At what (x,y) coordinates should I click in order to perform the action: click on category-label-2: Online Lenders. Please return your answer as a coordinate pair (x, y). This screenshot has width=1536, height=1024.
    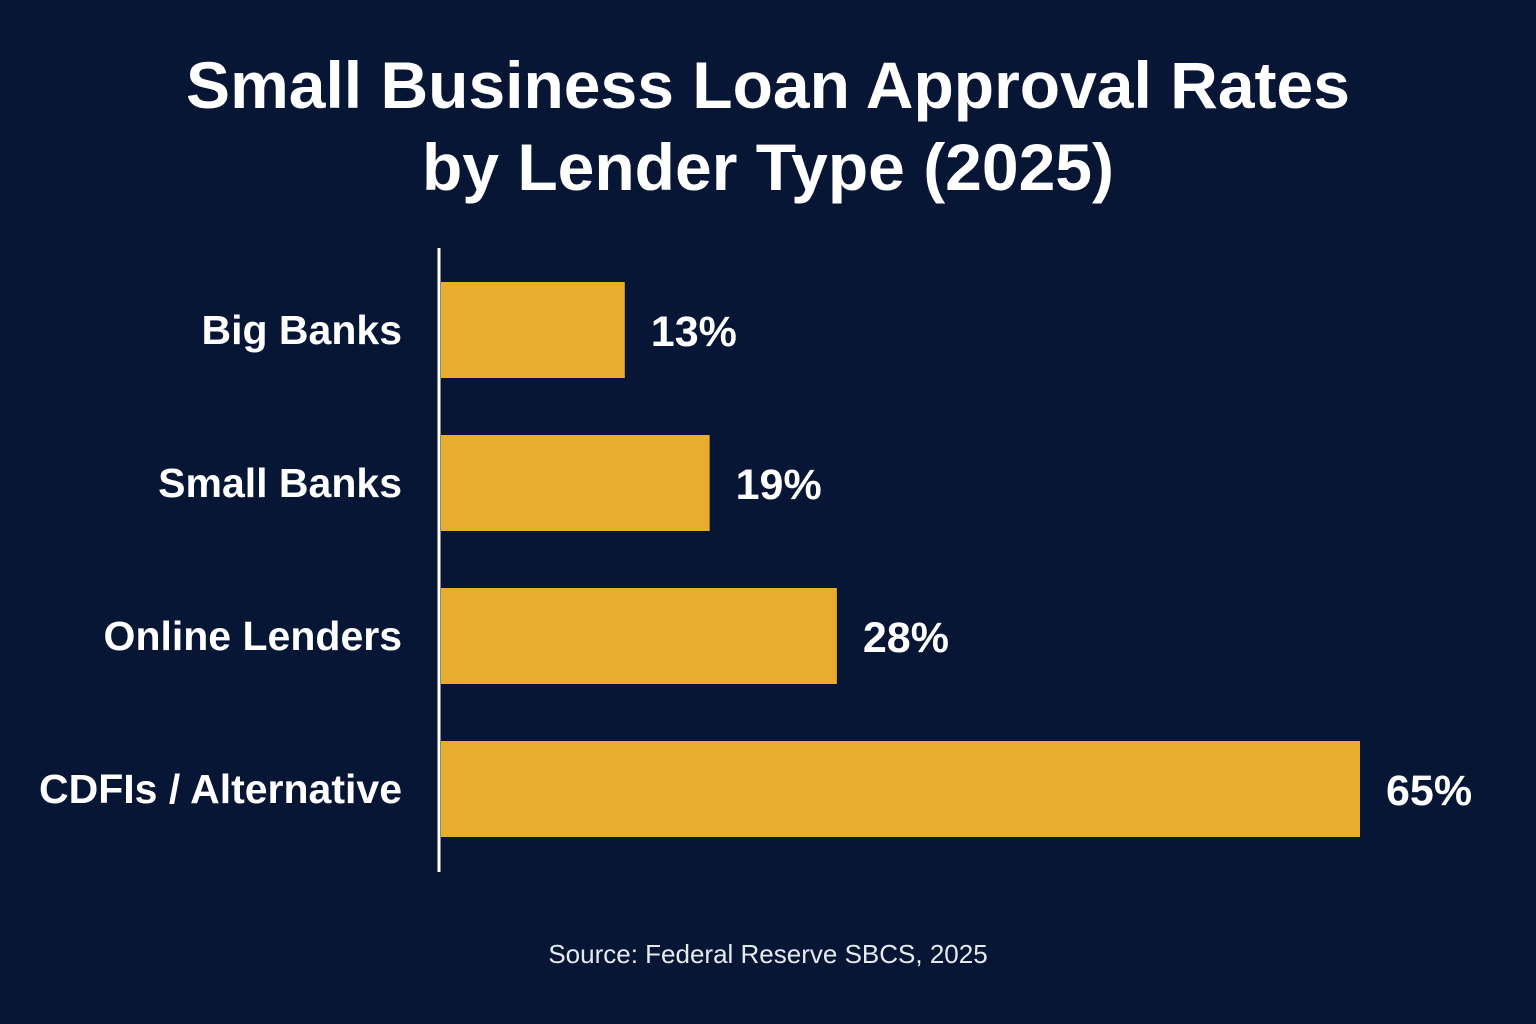
    Looking at the image, I should click on (253, 636).